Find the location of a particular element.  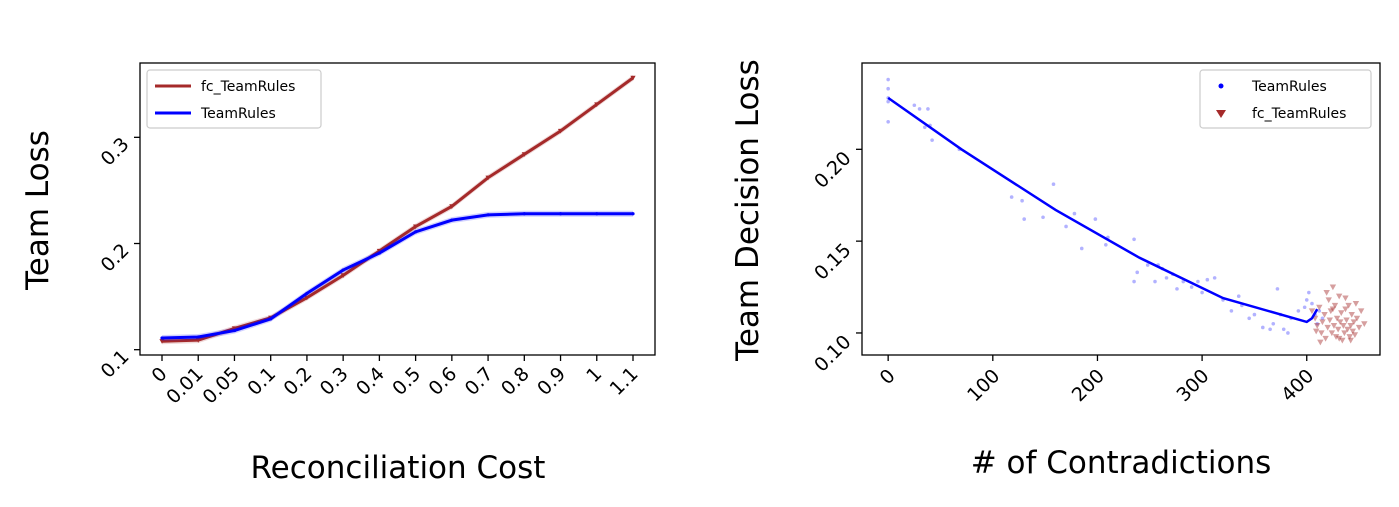

right-legend-label-fc-teamrules: fc_TeamRules is located at coordinates (1299, 114).